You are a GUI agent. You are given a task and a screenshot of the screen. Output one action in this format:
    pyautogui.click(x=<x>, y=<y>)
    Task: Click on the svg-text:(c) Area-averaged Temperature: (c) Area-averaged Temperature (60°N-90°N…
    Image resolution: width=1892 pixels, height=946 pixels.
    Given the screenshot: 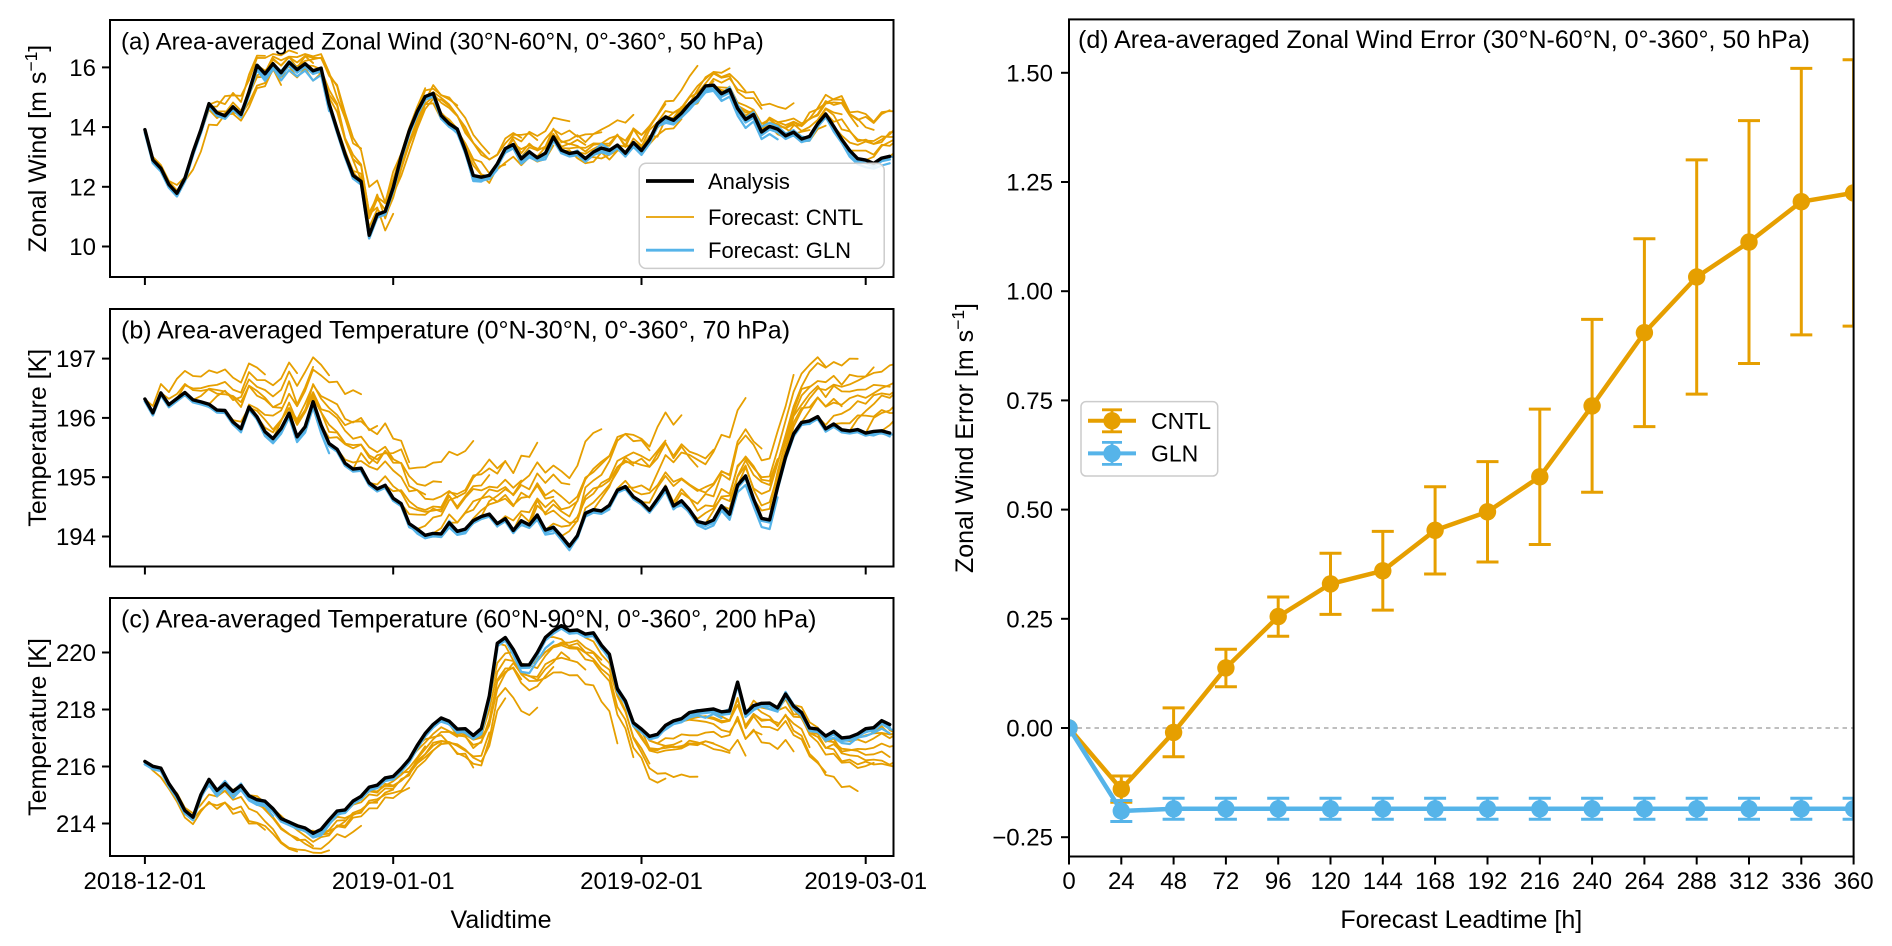 What is the action you would take?
    pyautogui.click(x=468, y=620)
    